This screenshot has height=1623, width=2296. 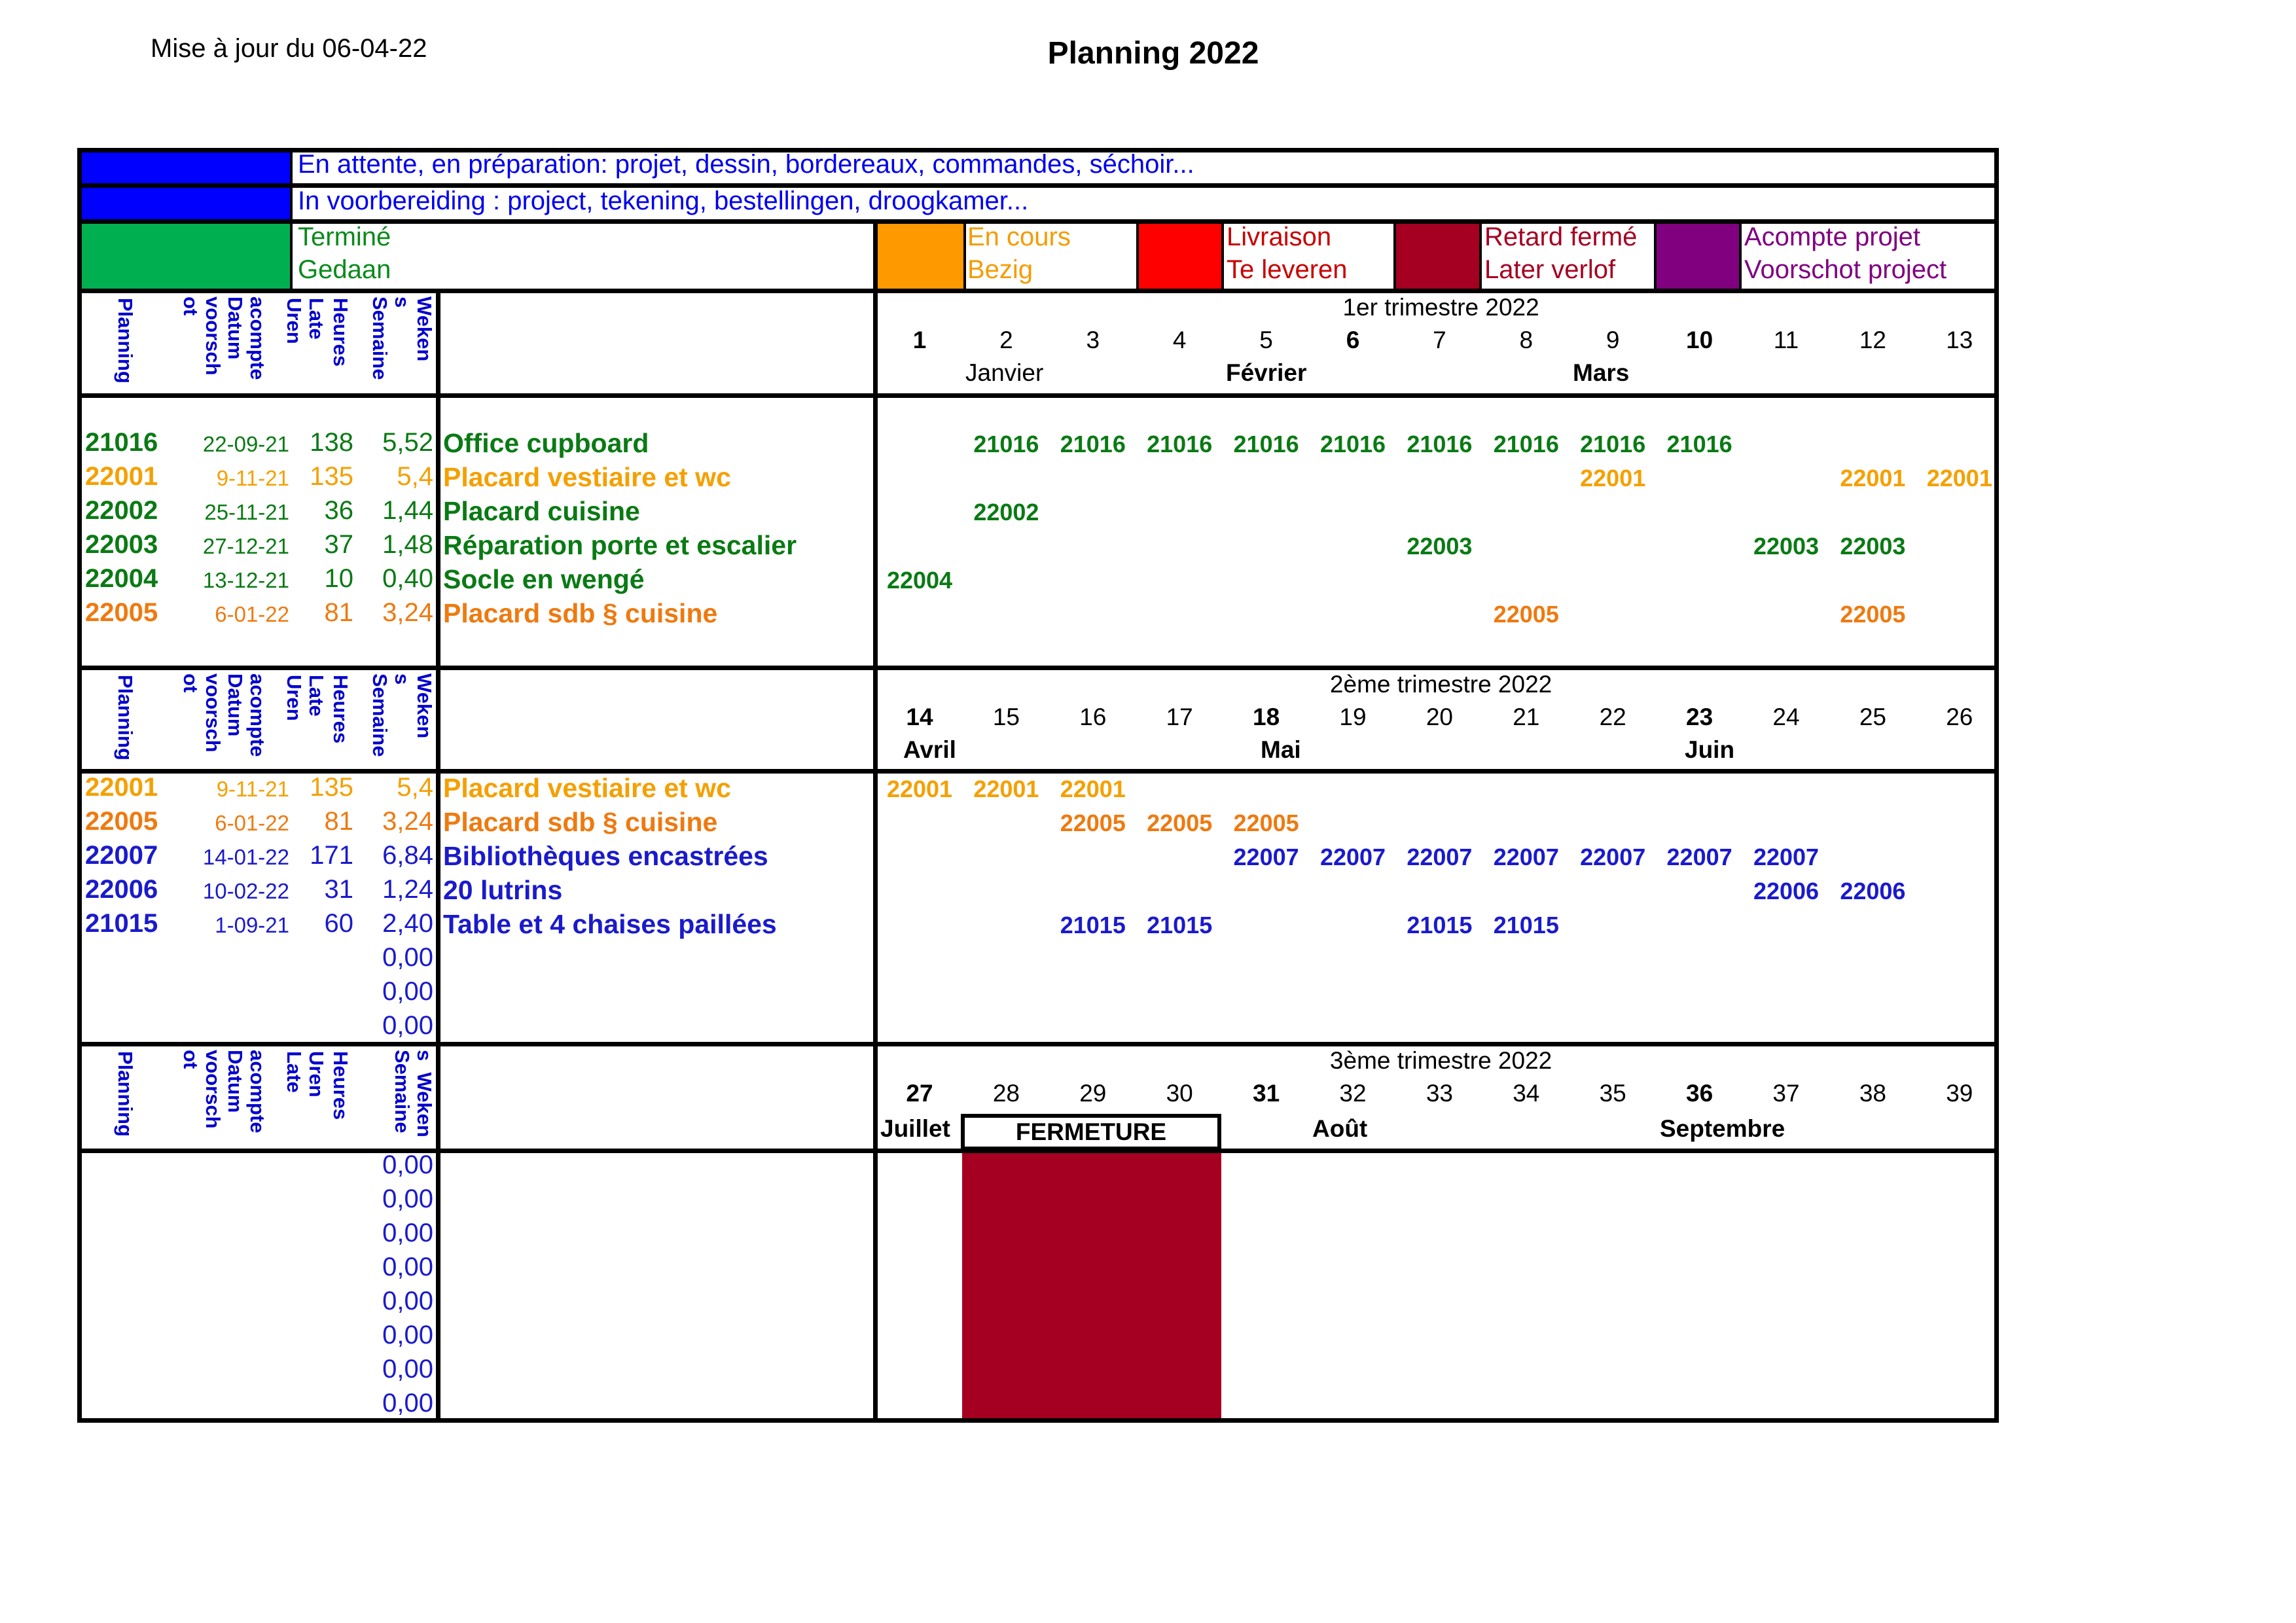 What do you see at coordinates (1696, 256) in the screenshot?
I see `purple-swatch` at bounding box center [1696, 256].